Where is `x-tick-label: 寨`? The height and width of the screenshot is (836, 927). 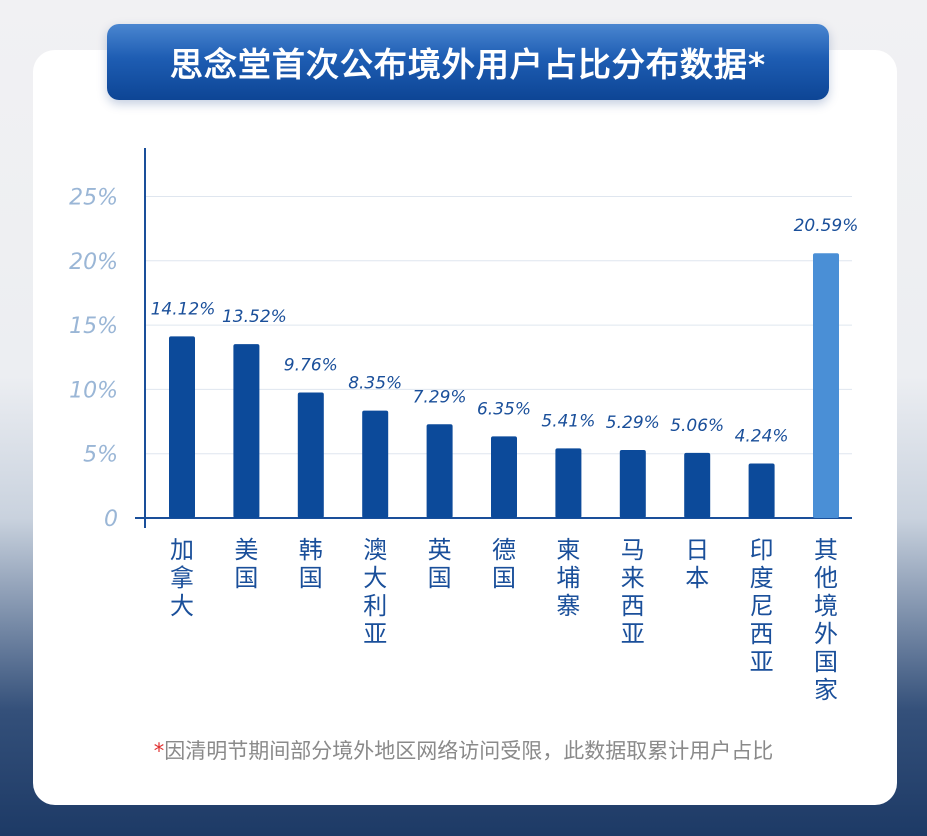
x-tick-label: 寨 is located at coordinates (568, 606).